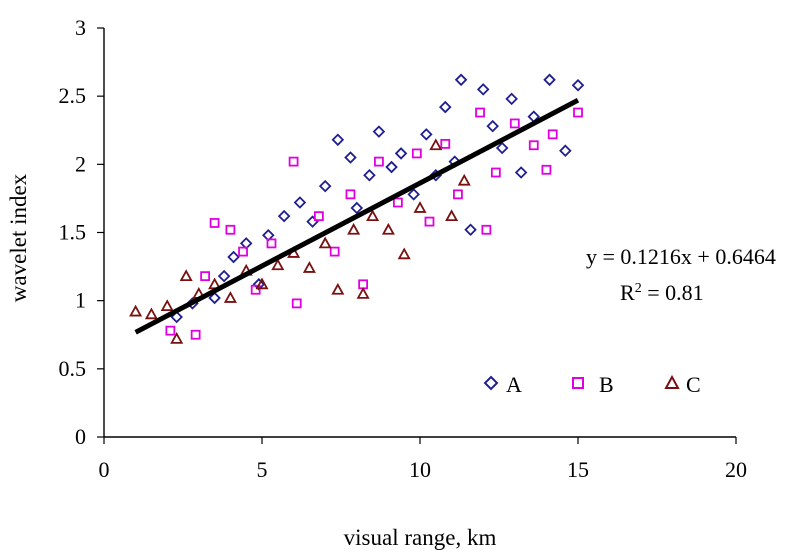 The image size is (800, 560). What do you see at coordinates (104, 469) in the screenshot?
I see `x-tick-label: 0` at bounding box center [104, 469].